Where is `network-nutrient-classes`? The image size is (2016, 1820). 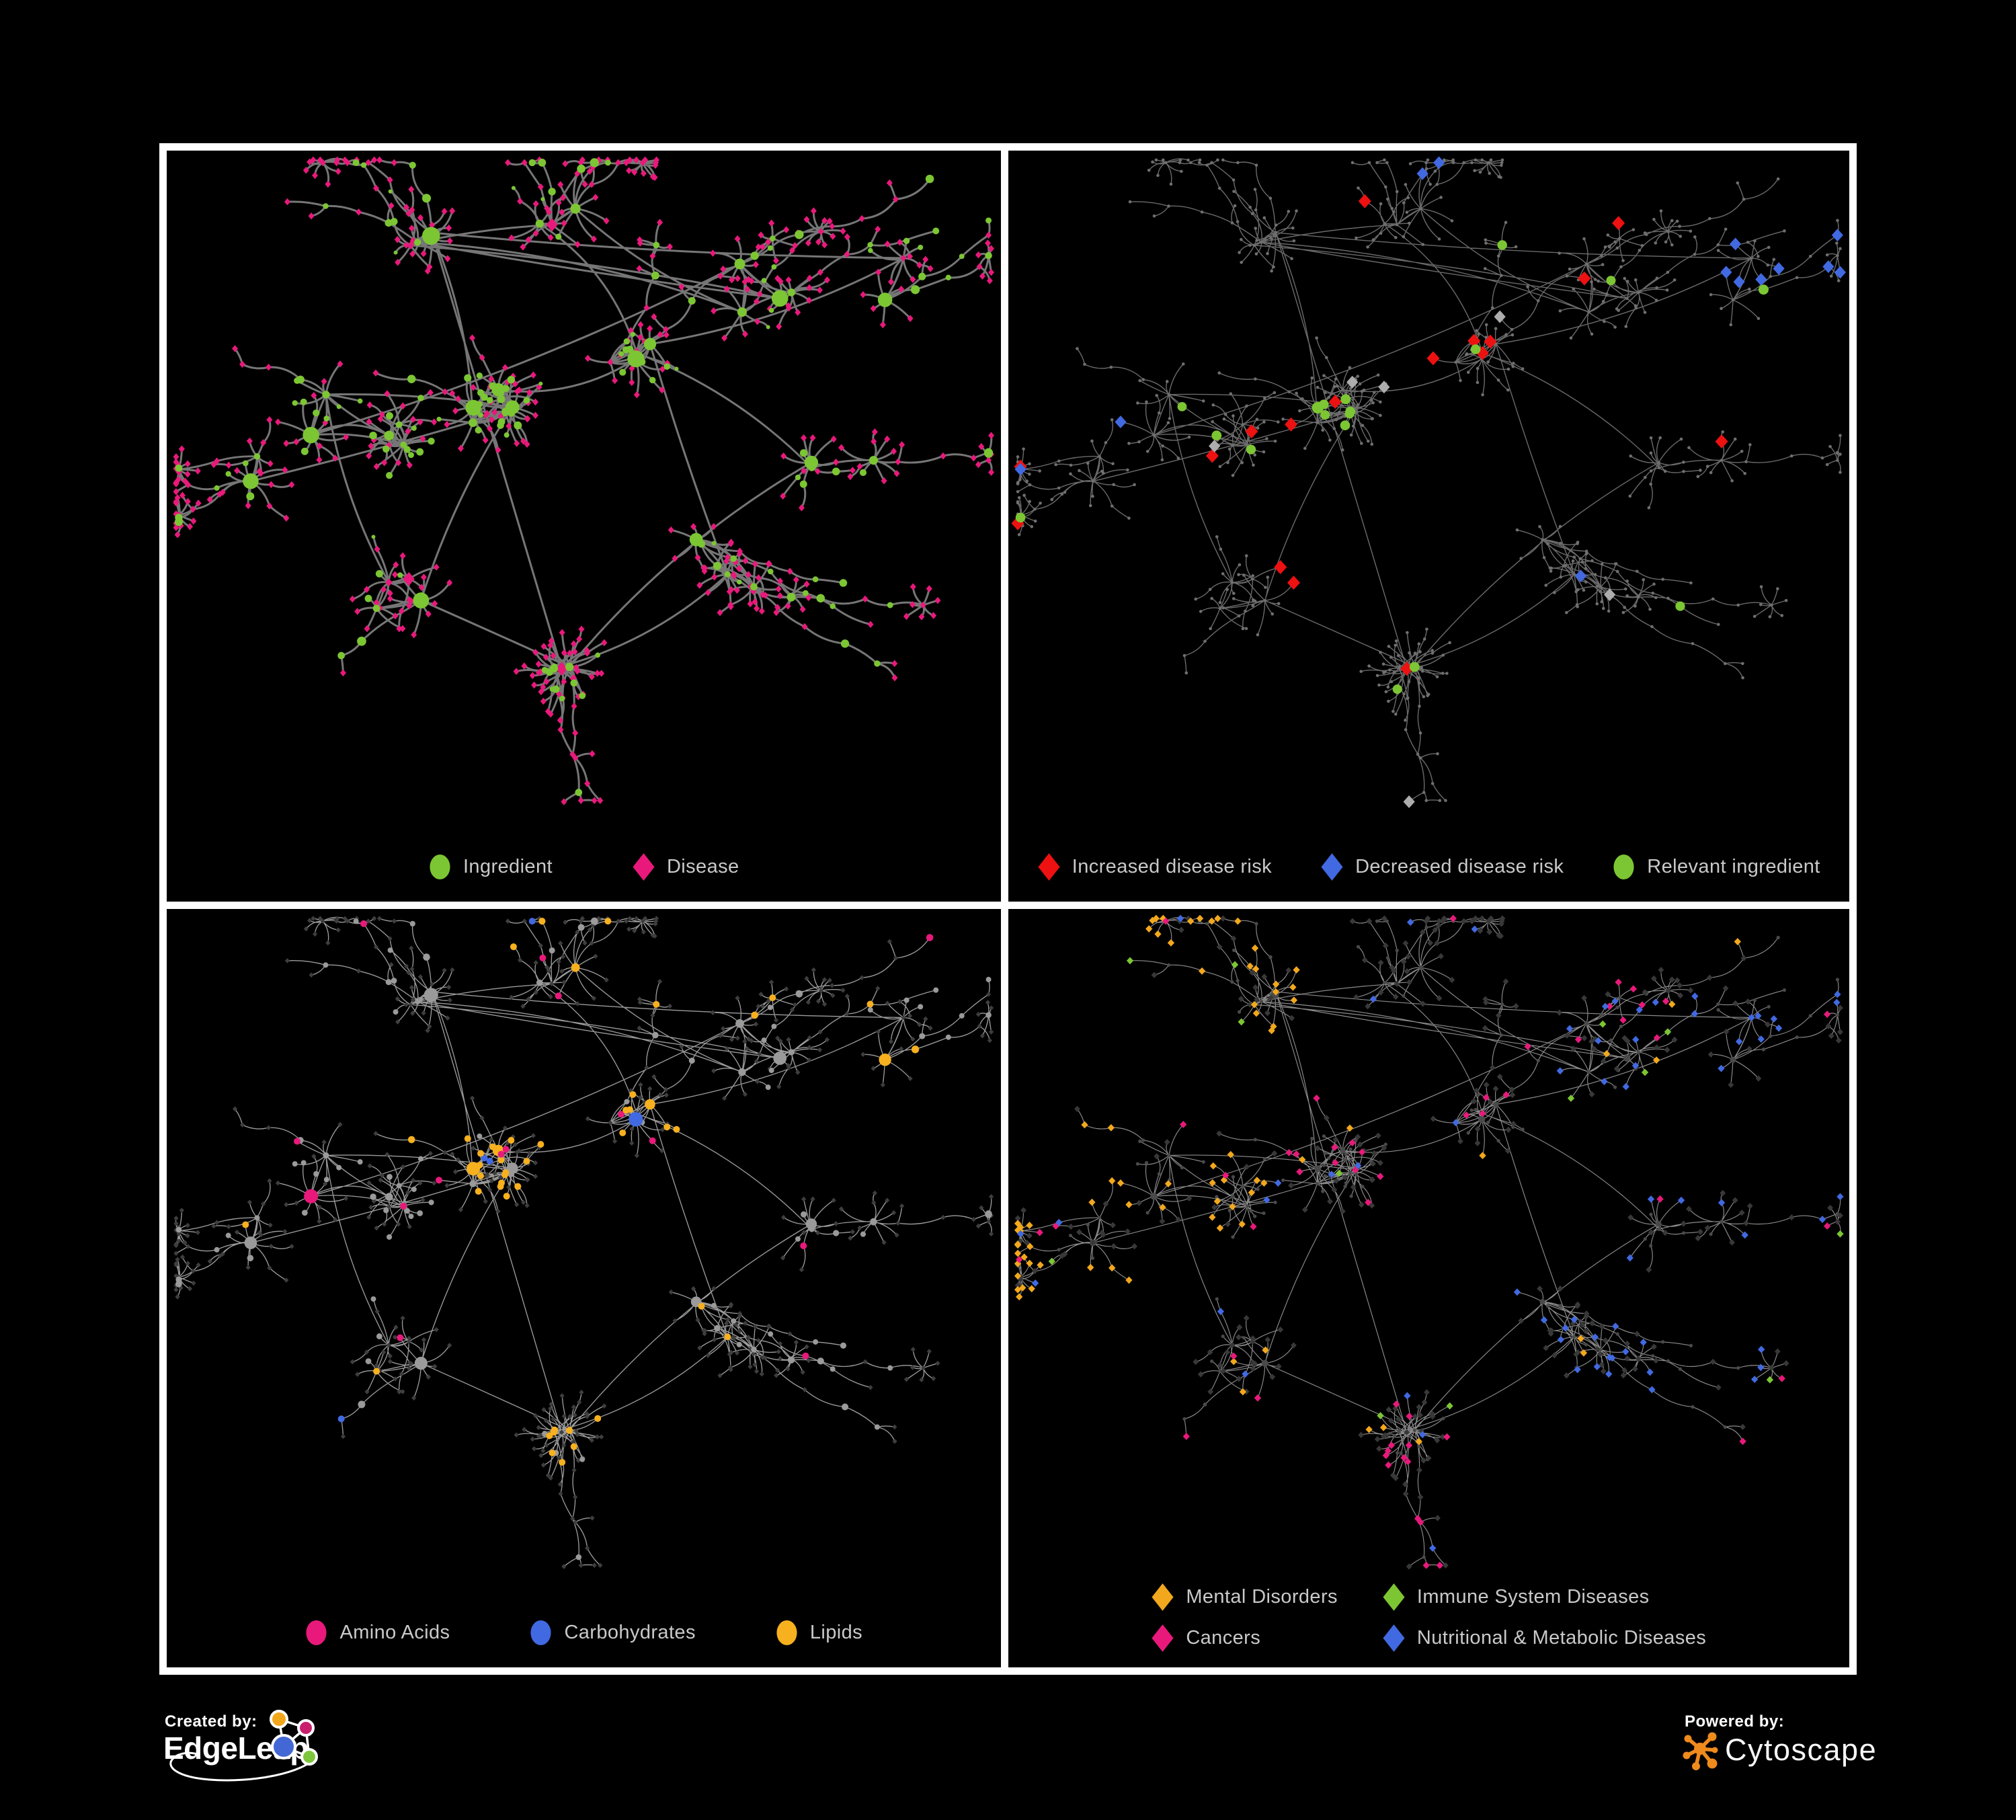
network-nutrient-classes is located at coordinates (583, 1242).